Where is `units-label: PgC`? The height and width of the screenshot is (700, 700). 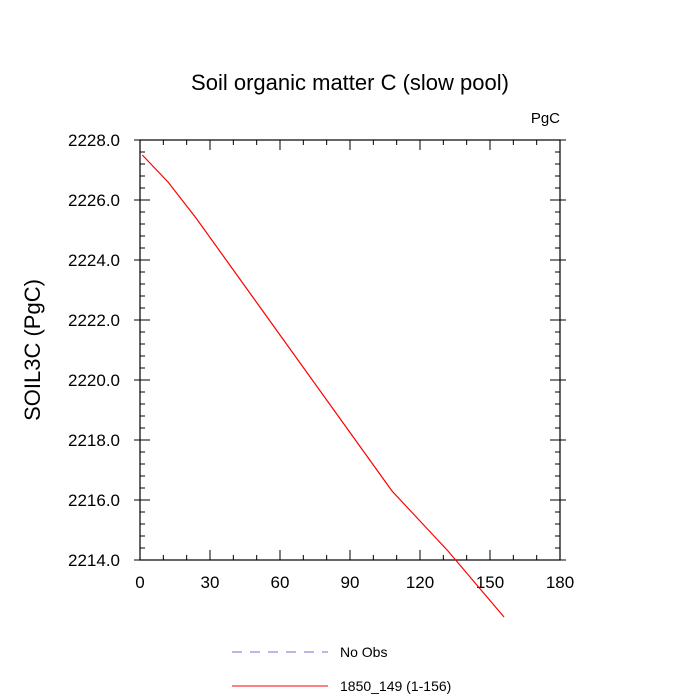 units-label: PgC is located at coordinates (545, 118).